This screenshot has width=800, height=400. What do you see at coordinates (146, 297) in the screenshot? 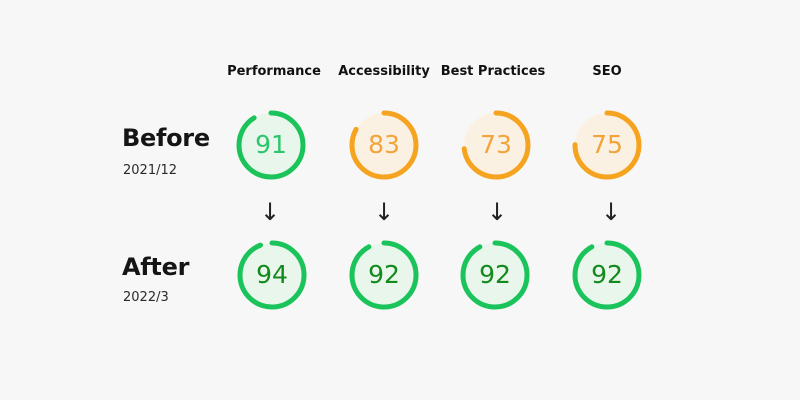
I see `after-date: 2022/3` at bounding box center [146, 297].